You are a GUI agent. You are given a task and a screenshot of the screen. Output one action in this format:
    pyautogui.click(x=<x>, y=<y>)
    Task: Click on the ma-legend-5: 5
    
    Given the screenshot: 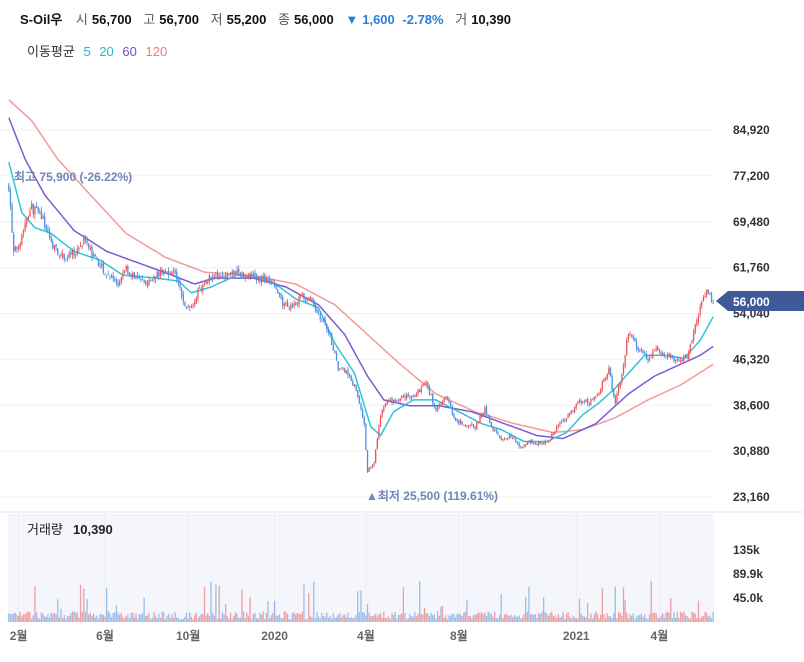 What is the action you would take?
    pyautogui.click(x=87, y=51)
    